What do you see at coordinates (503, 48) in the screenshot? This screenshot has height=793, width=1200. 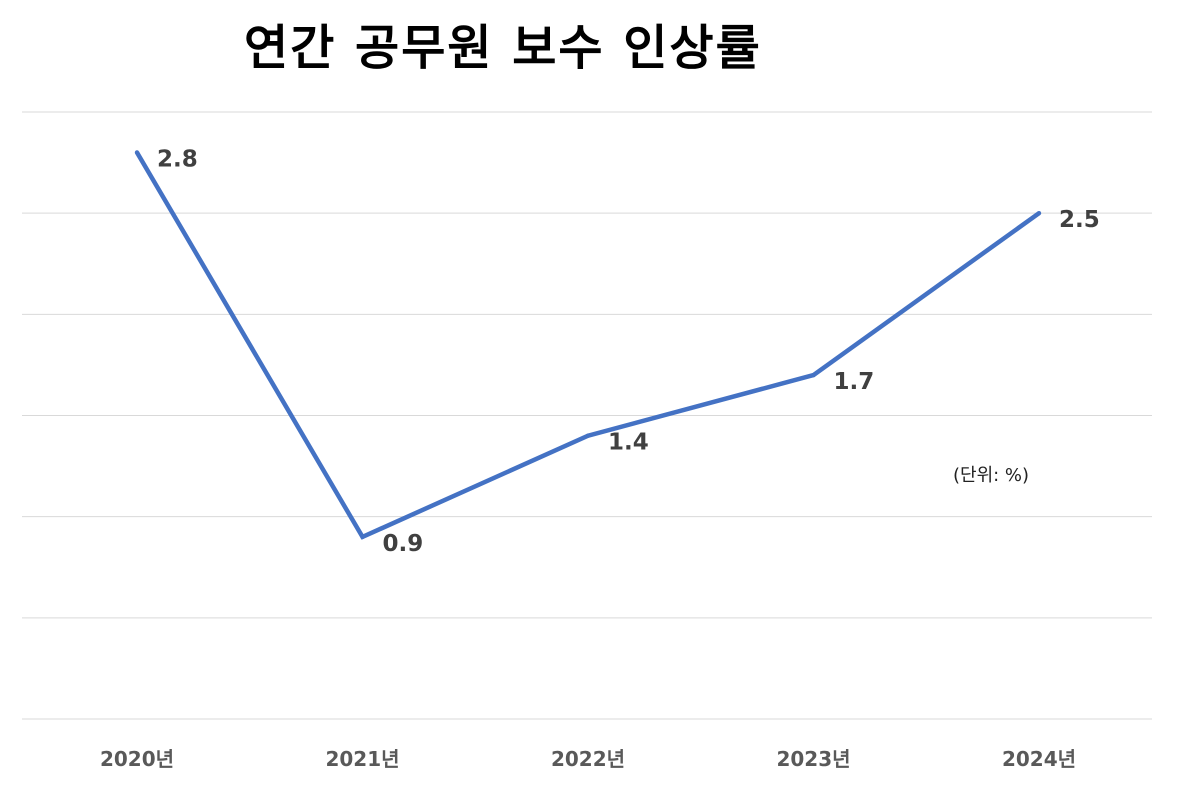 I see `chart-title: 연간 공무원 보수 인상률` at bounding box center [503, 48].